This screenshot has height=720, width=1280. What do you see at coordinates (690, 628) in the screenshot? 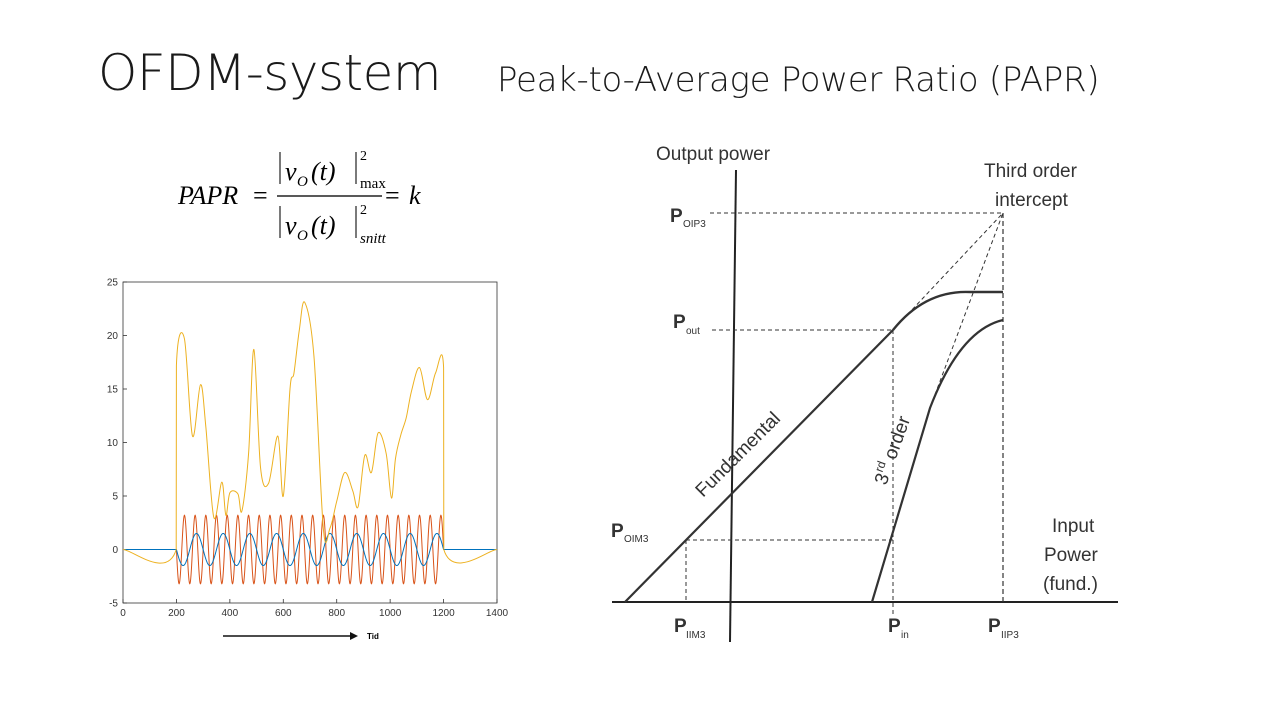
I see `label-piim3: P IIM3` at bounding box center [690, 628].